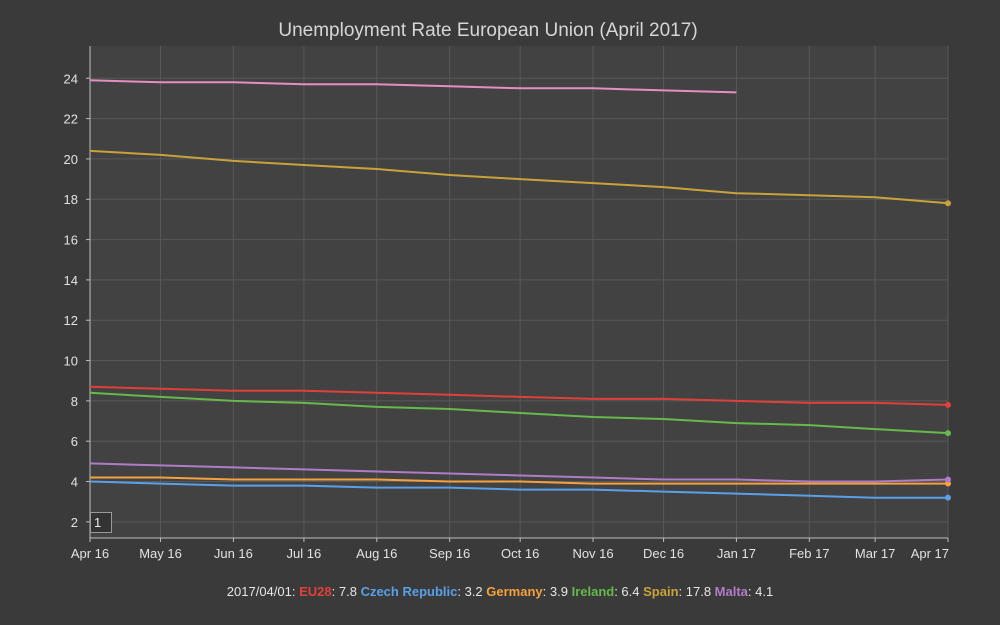  What do you see at coordinates (71, 119) in the screenshot?
I see `y-tick-label: 22` at bounding box center [71, 119].